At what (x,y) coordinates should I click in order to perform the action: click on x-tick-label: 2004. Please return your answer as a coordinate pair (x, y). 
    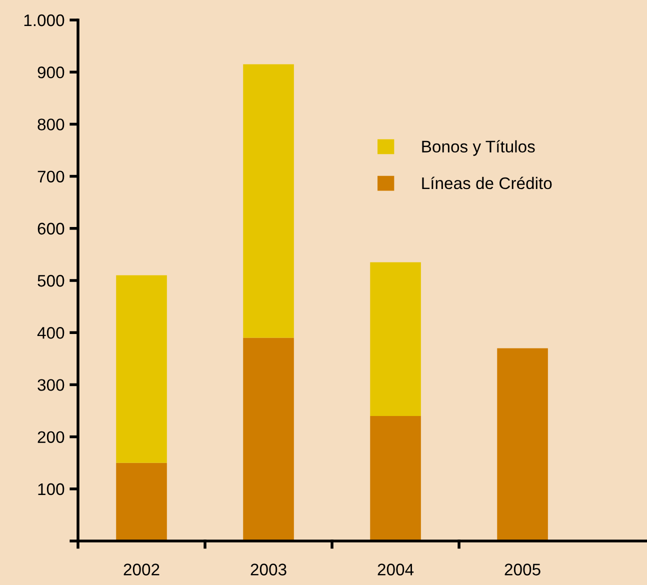
    Looking at the image, I should click on (396, 570).